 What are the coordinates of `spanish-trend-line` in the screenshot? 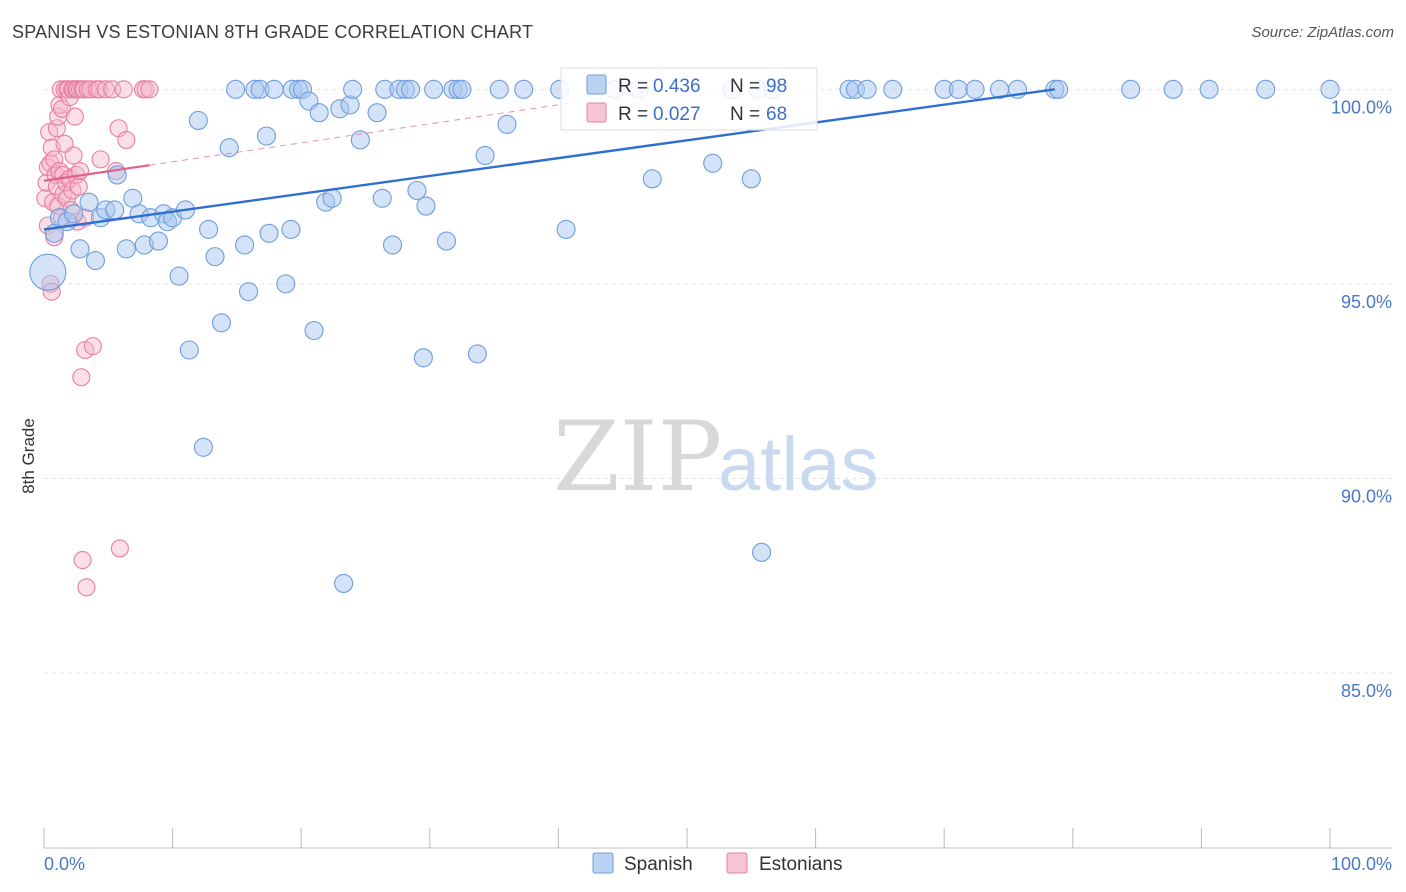 It's located at (549, 159).